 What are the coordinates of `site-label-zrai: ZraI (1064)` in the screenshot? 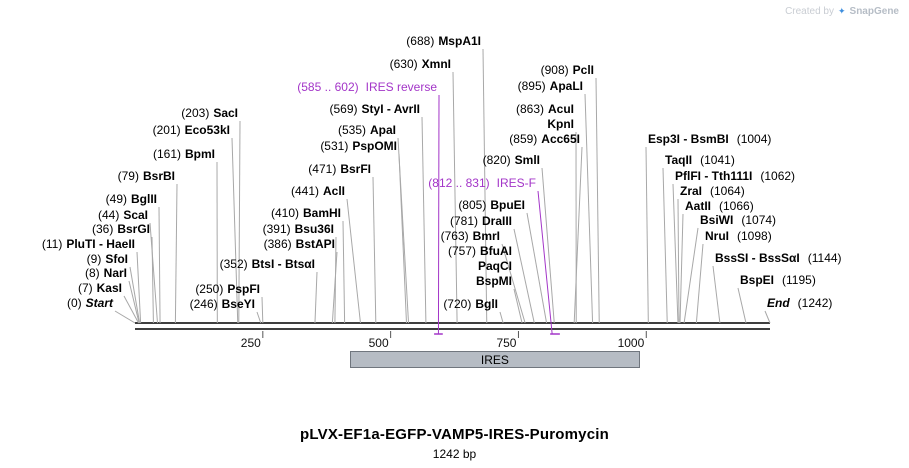 It's located at (712, 191).